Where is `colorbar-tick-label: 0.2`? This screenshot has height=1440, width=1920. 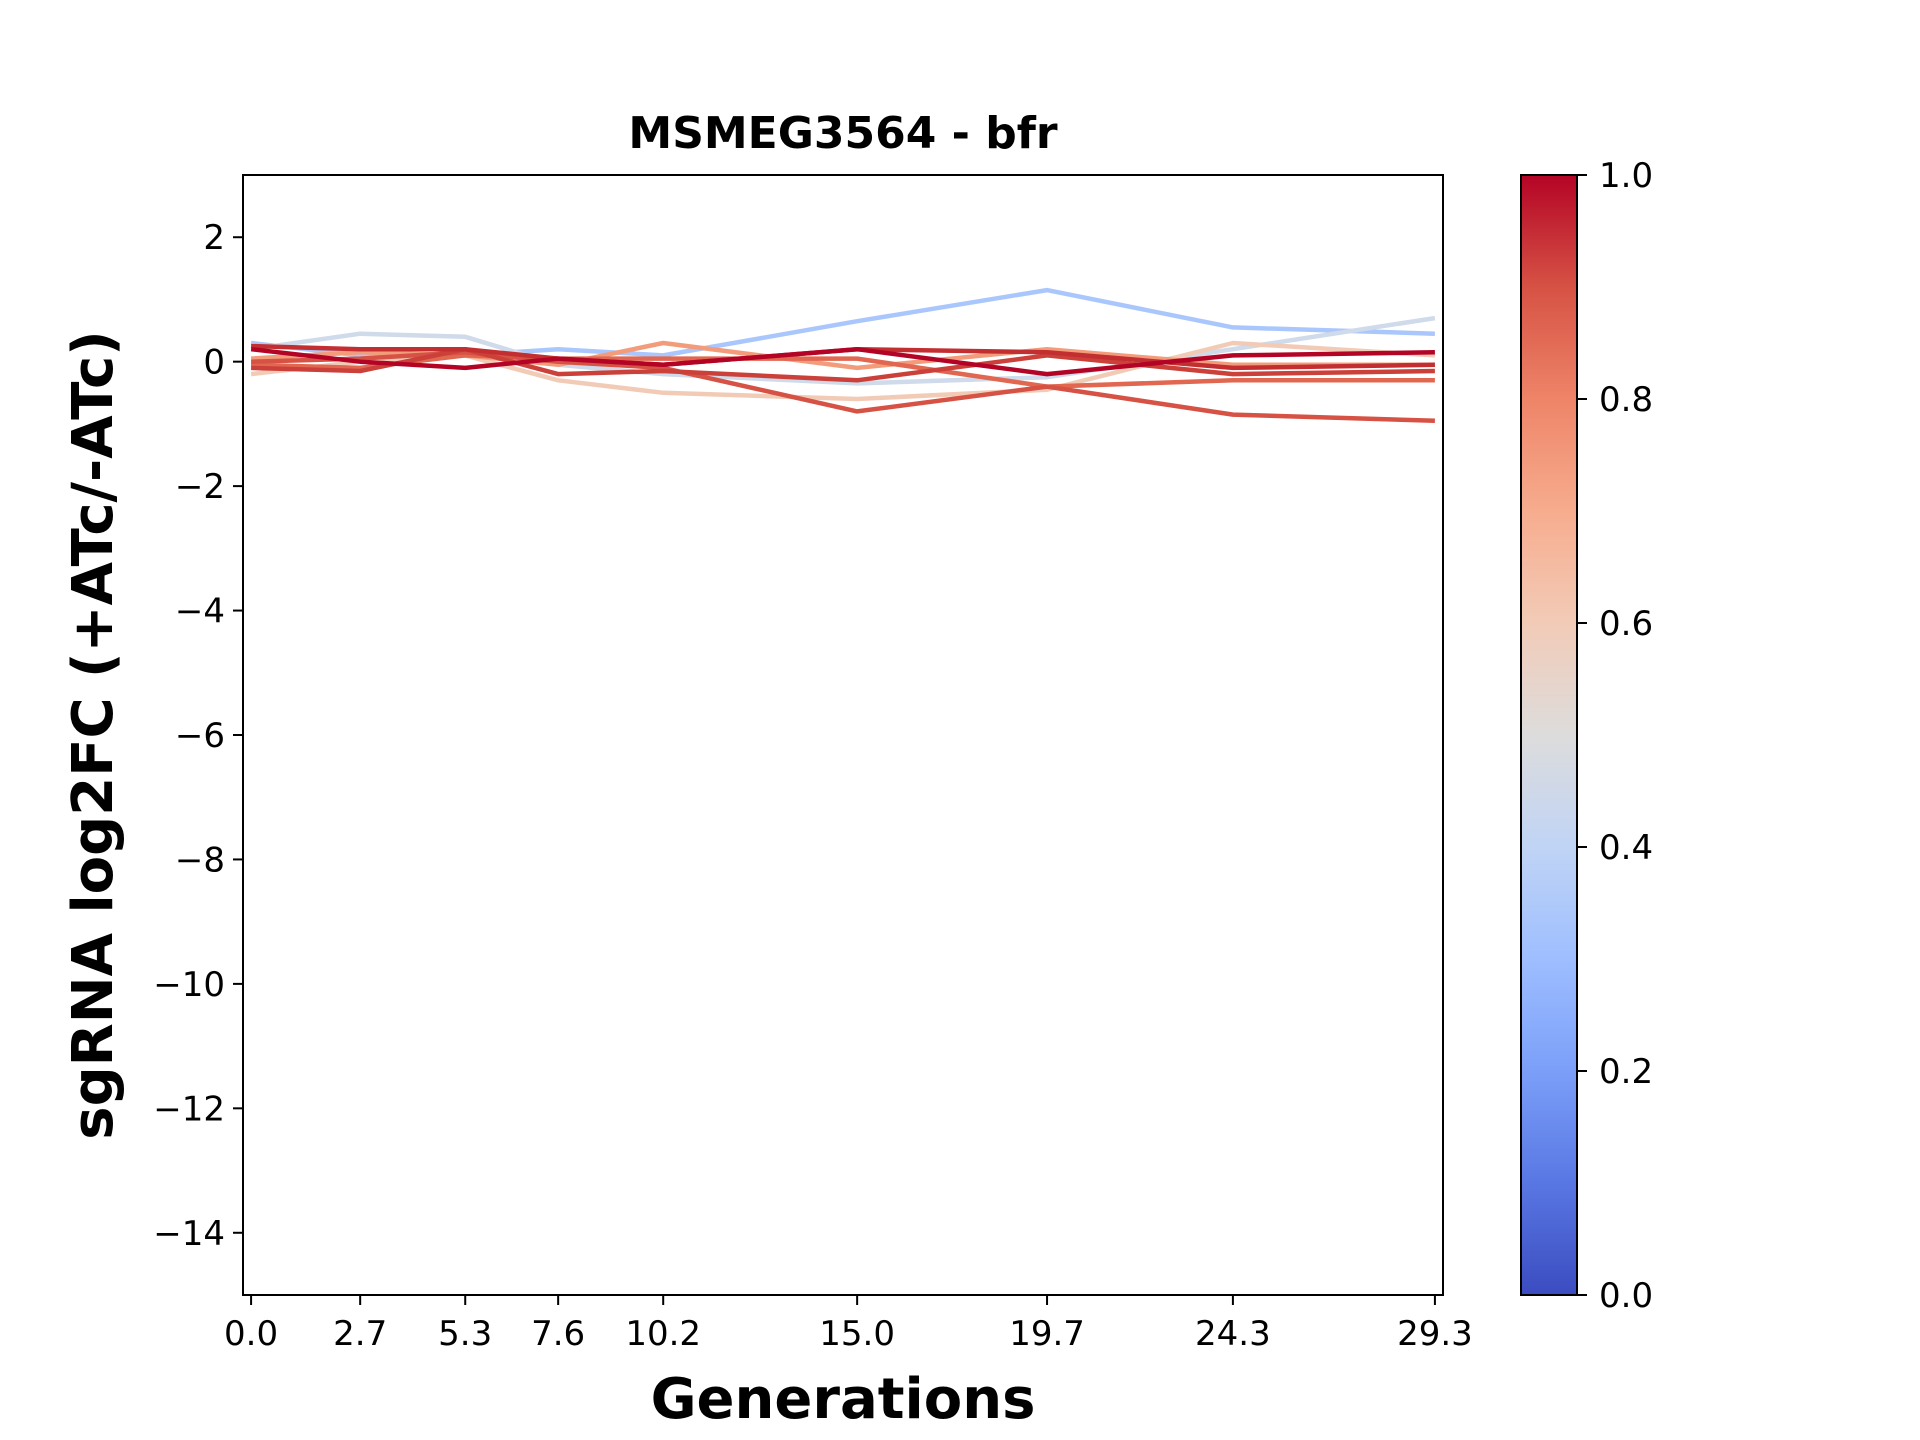 colorbar-tick-label: 0.2 is located at coordinates (1626, 1072).